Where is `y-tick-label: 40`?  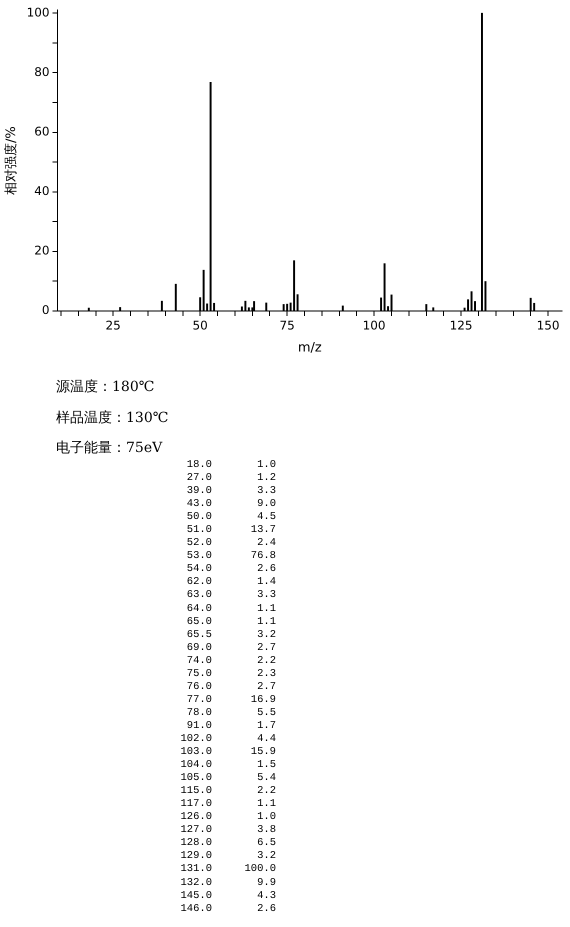 y-tick-label: 40 is located at coordinates (42, 191).